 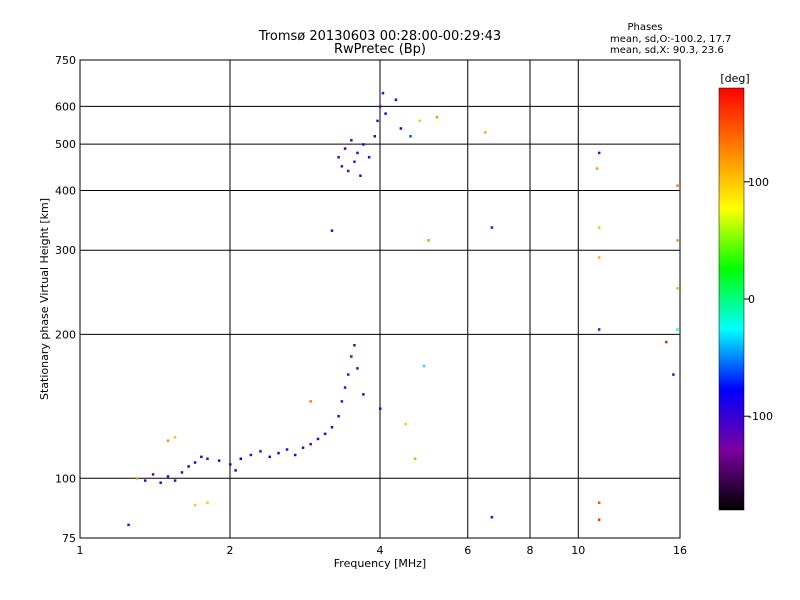 I want to click on x-tick-label: 4, so click(x=380, y=550).